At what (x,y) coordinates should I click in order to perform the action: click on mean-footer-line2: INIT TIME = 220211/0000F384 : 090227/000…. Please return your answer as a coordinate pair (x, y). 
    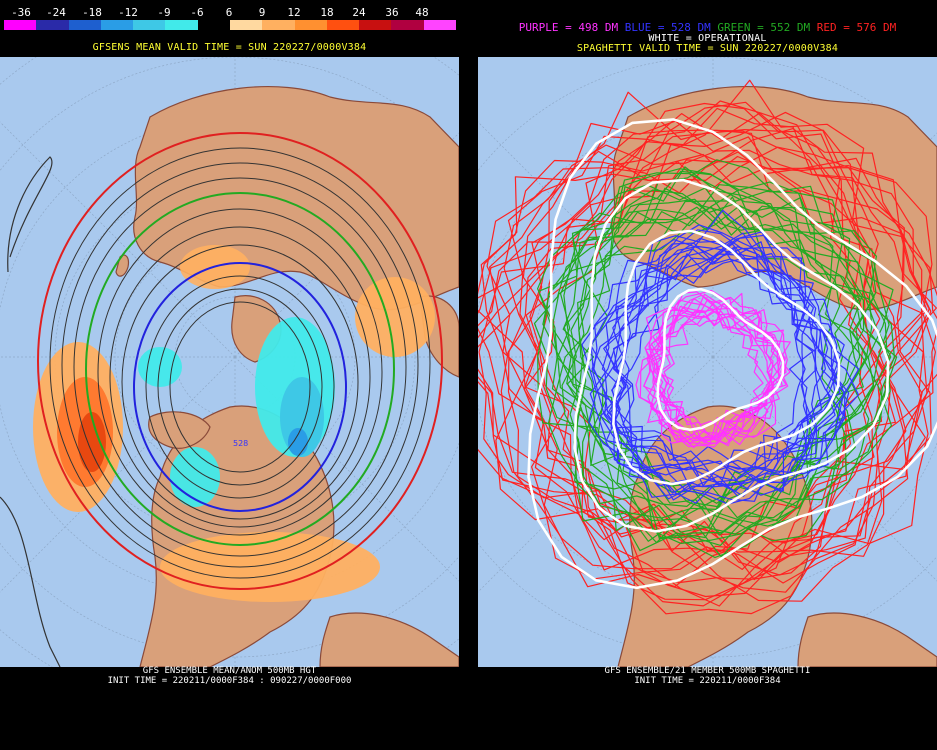
    Looking at the image, I should click on (229, 681).